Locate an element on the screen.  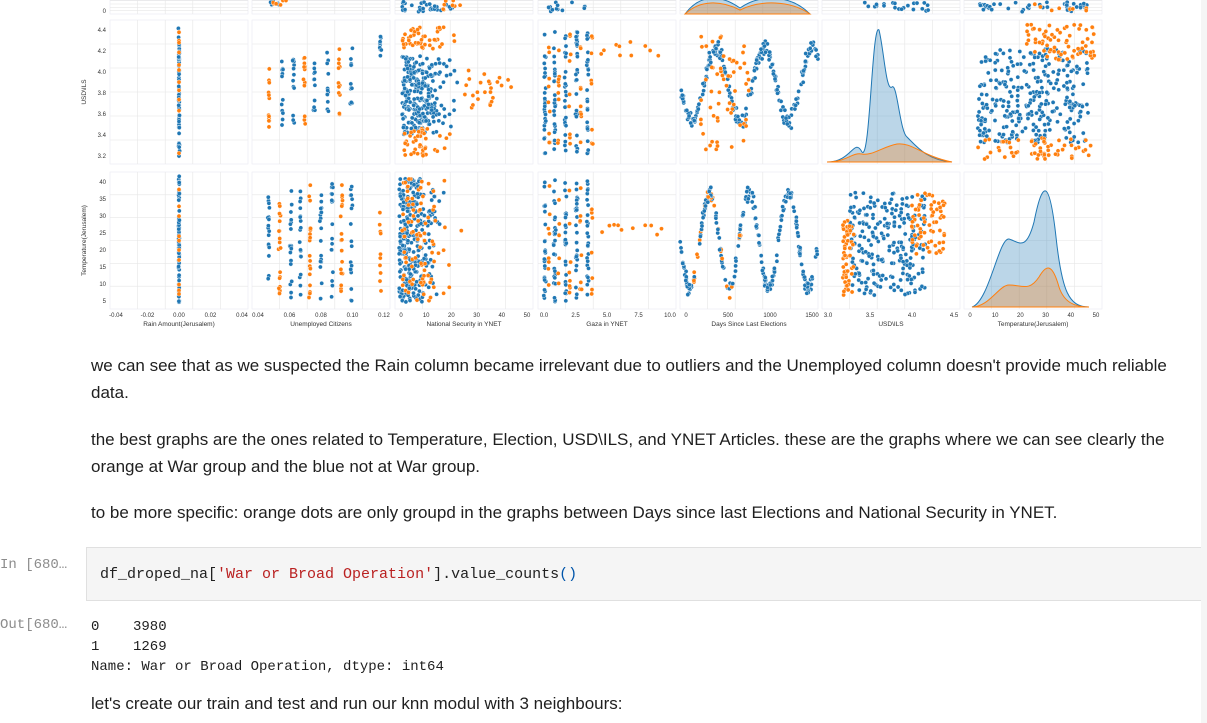
x-tick-label: 3.5 is located at coordinates (870, 316).